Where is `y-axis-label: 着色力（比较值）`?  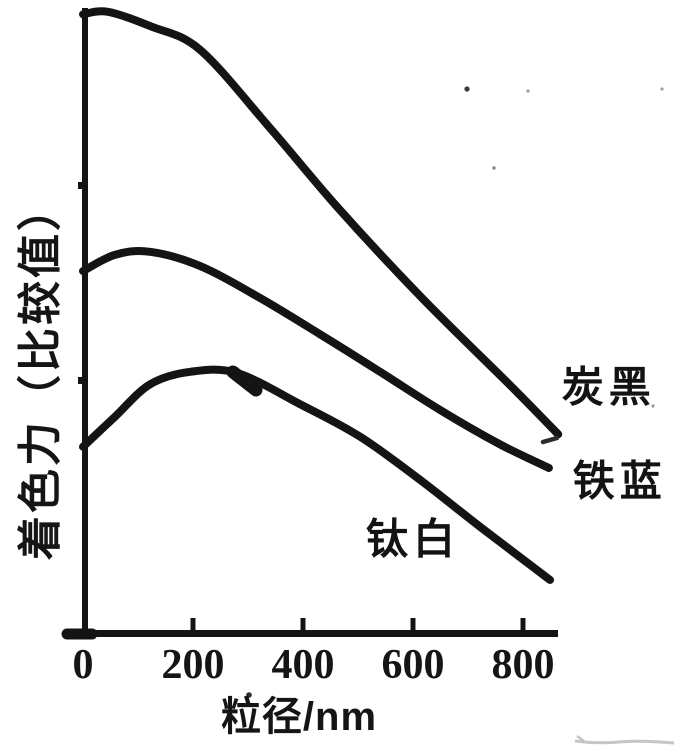
y-axis-label: 着色力（比较值） is located at coordinates (40, 372).